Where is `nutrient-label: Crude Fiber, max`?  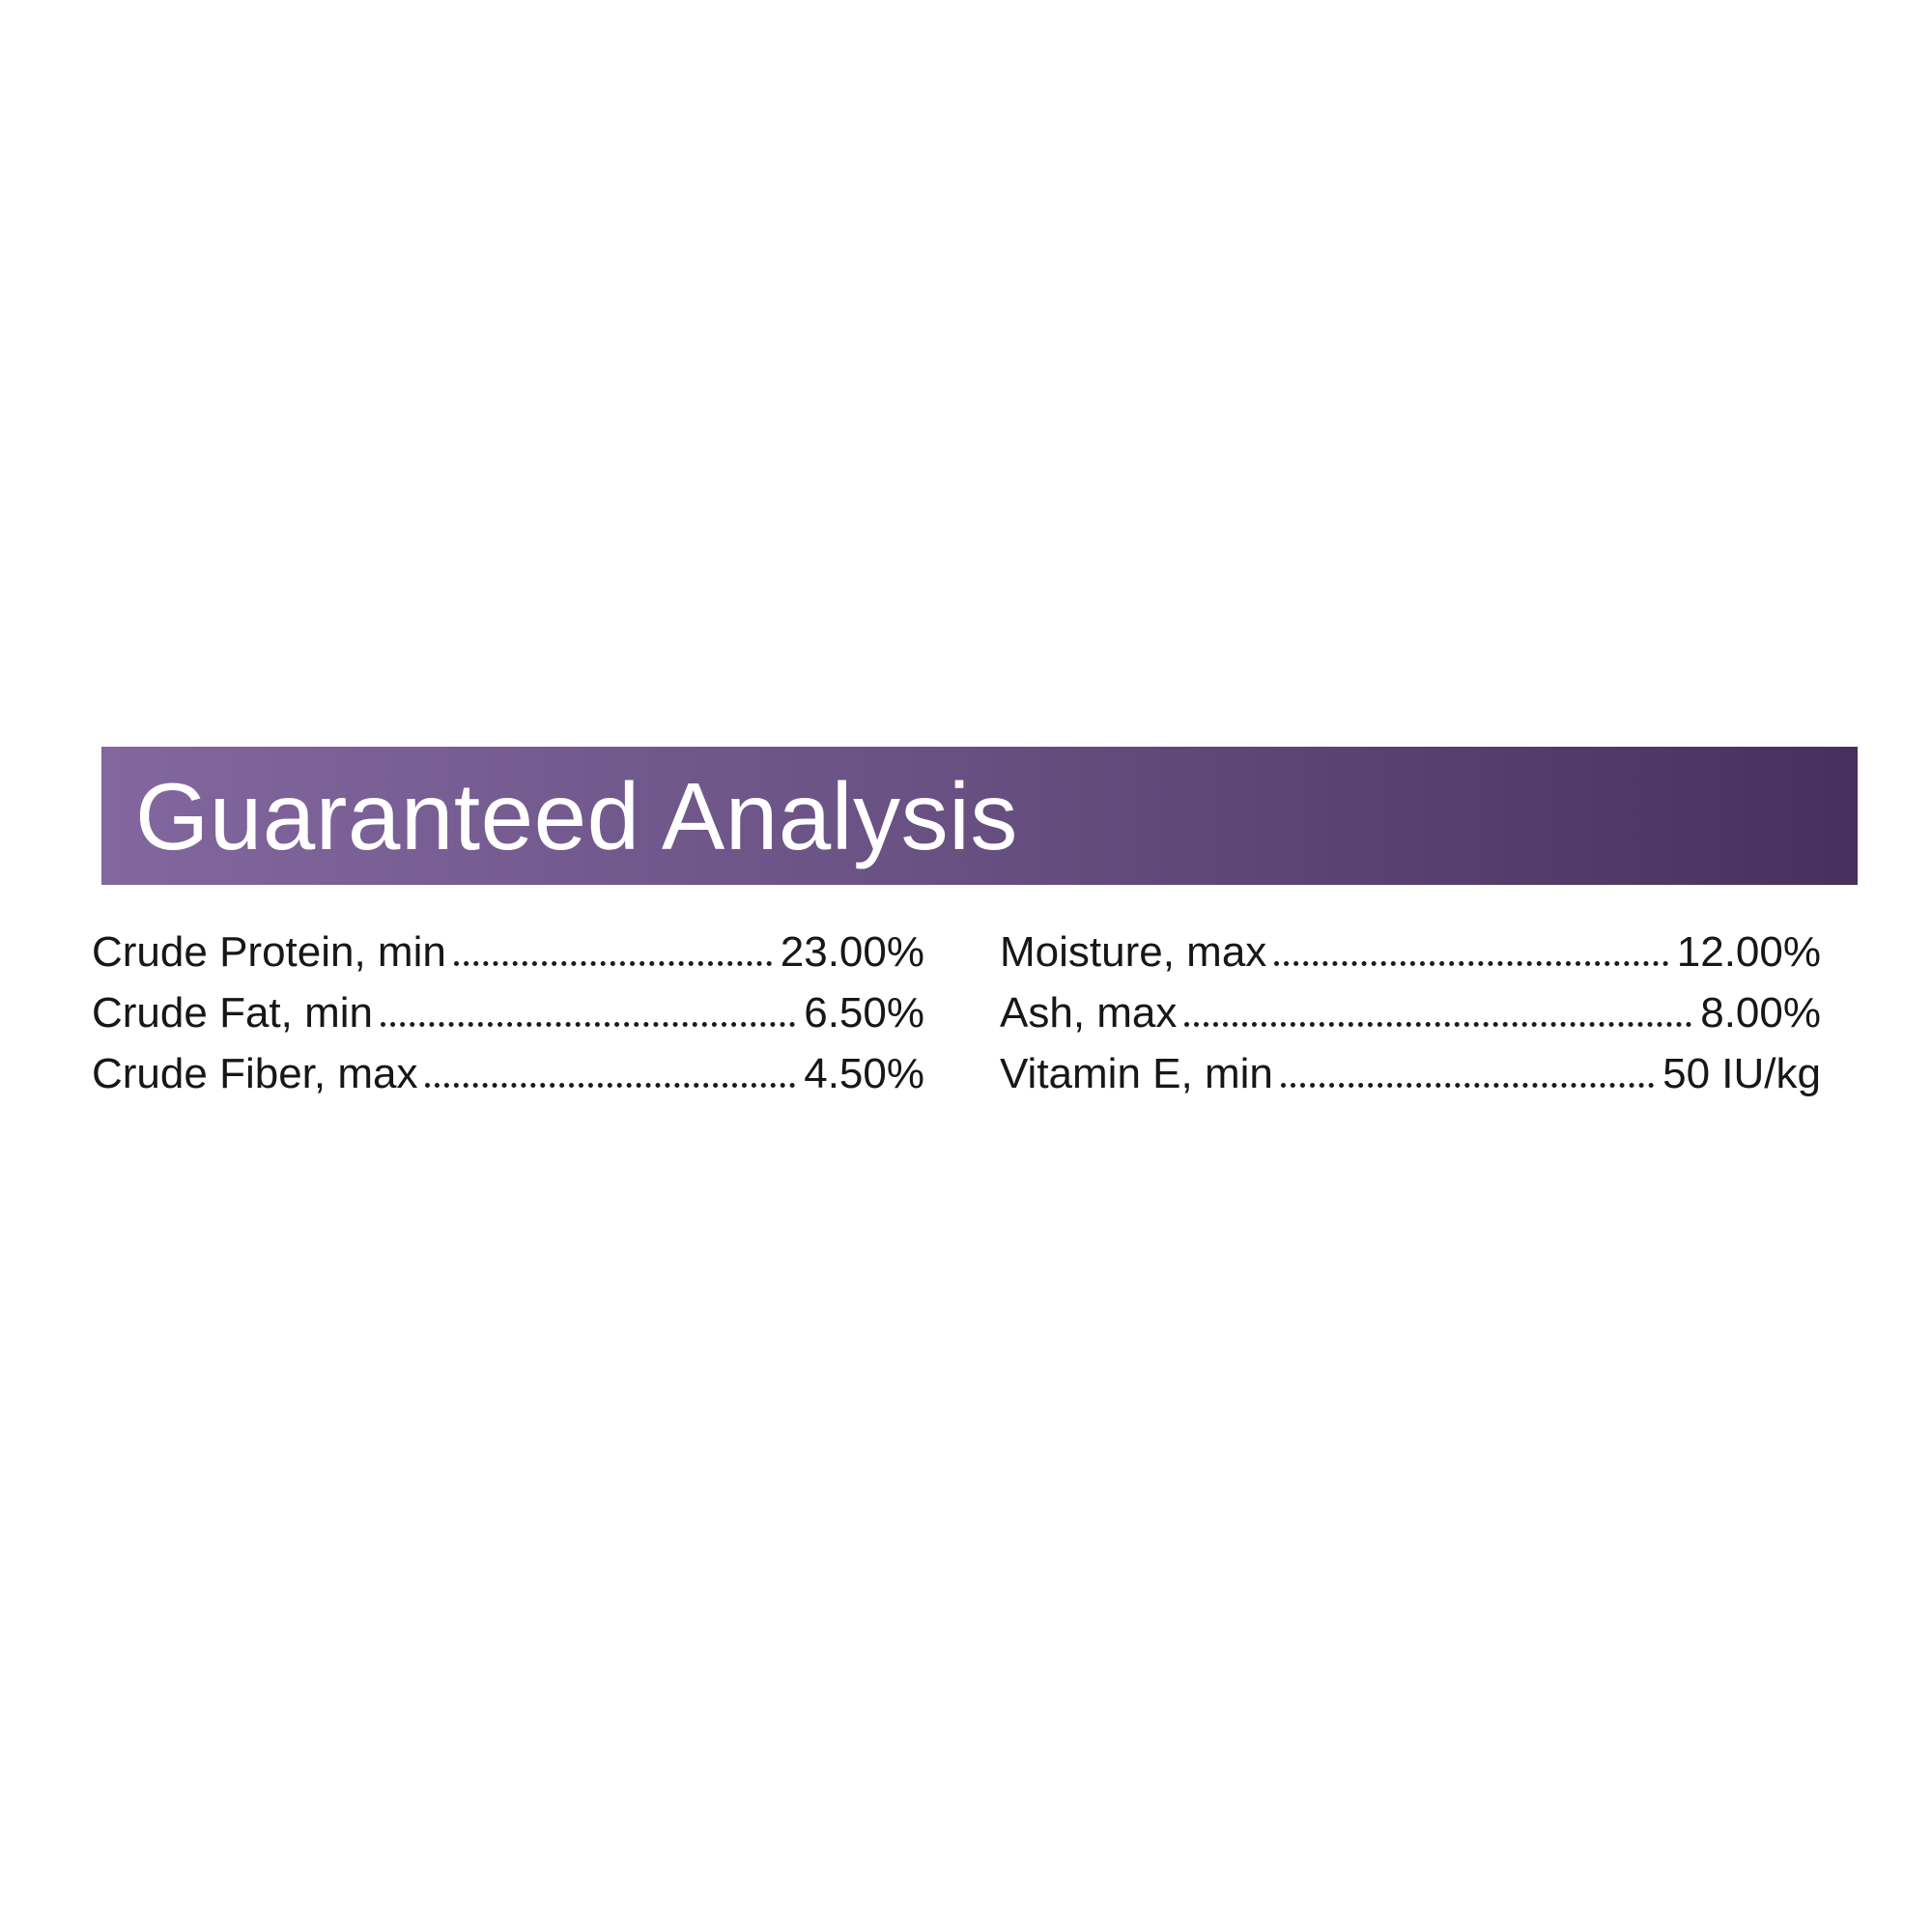
nutrient-label: Crude Fiber, max is located at coordinates (255, 1073).